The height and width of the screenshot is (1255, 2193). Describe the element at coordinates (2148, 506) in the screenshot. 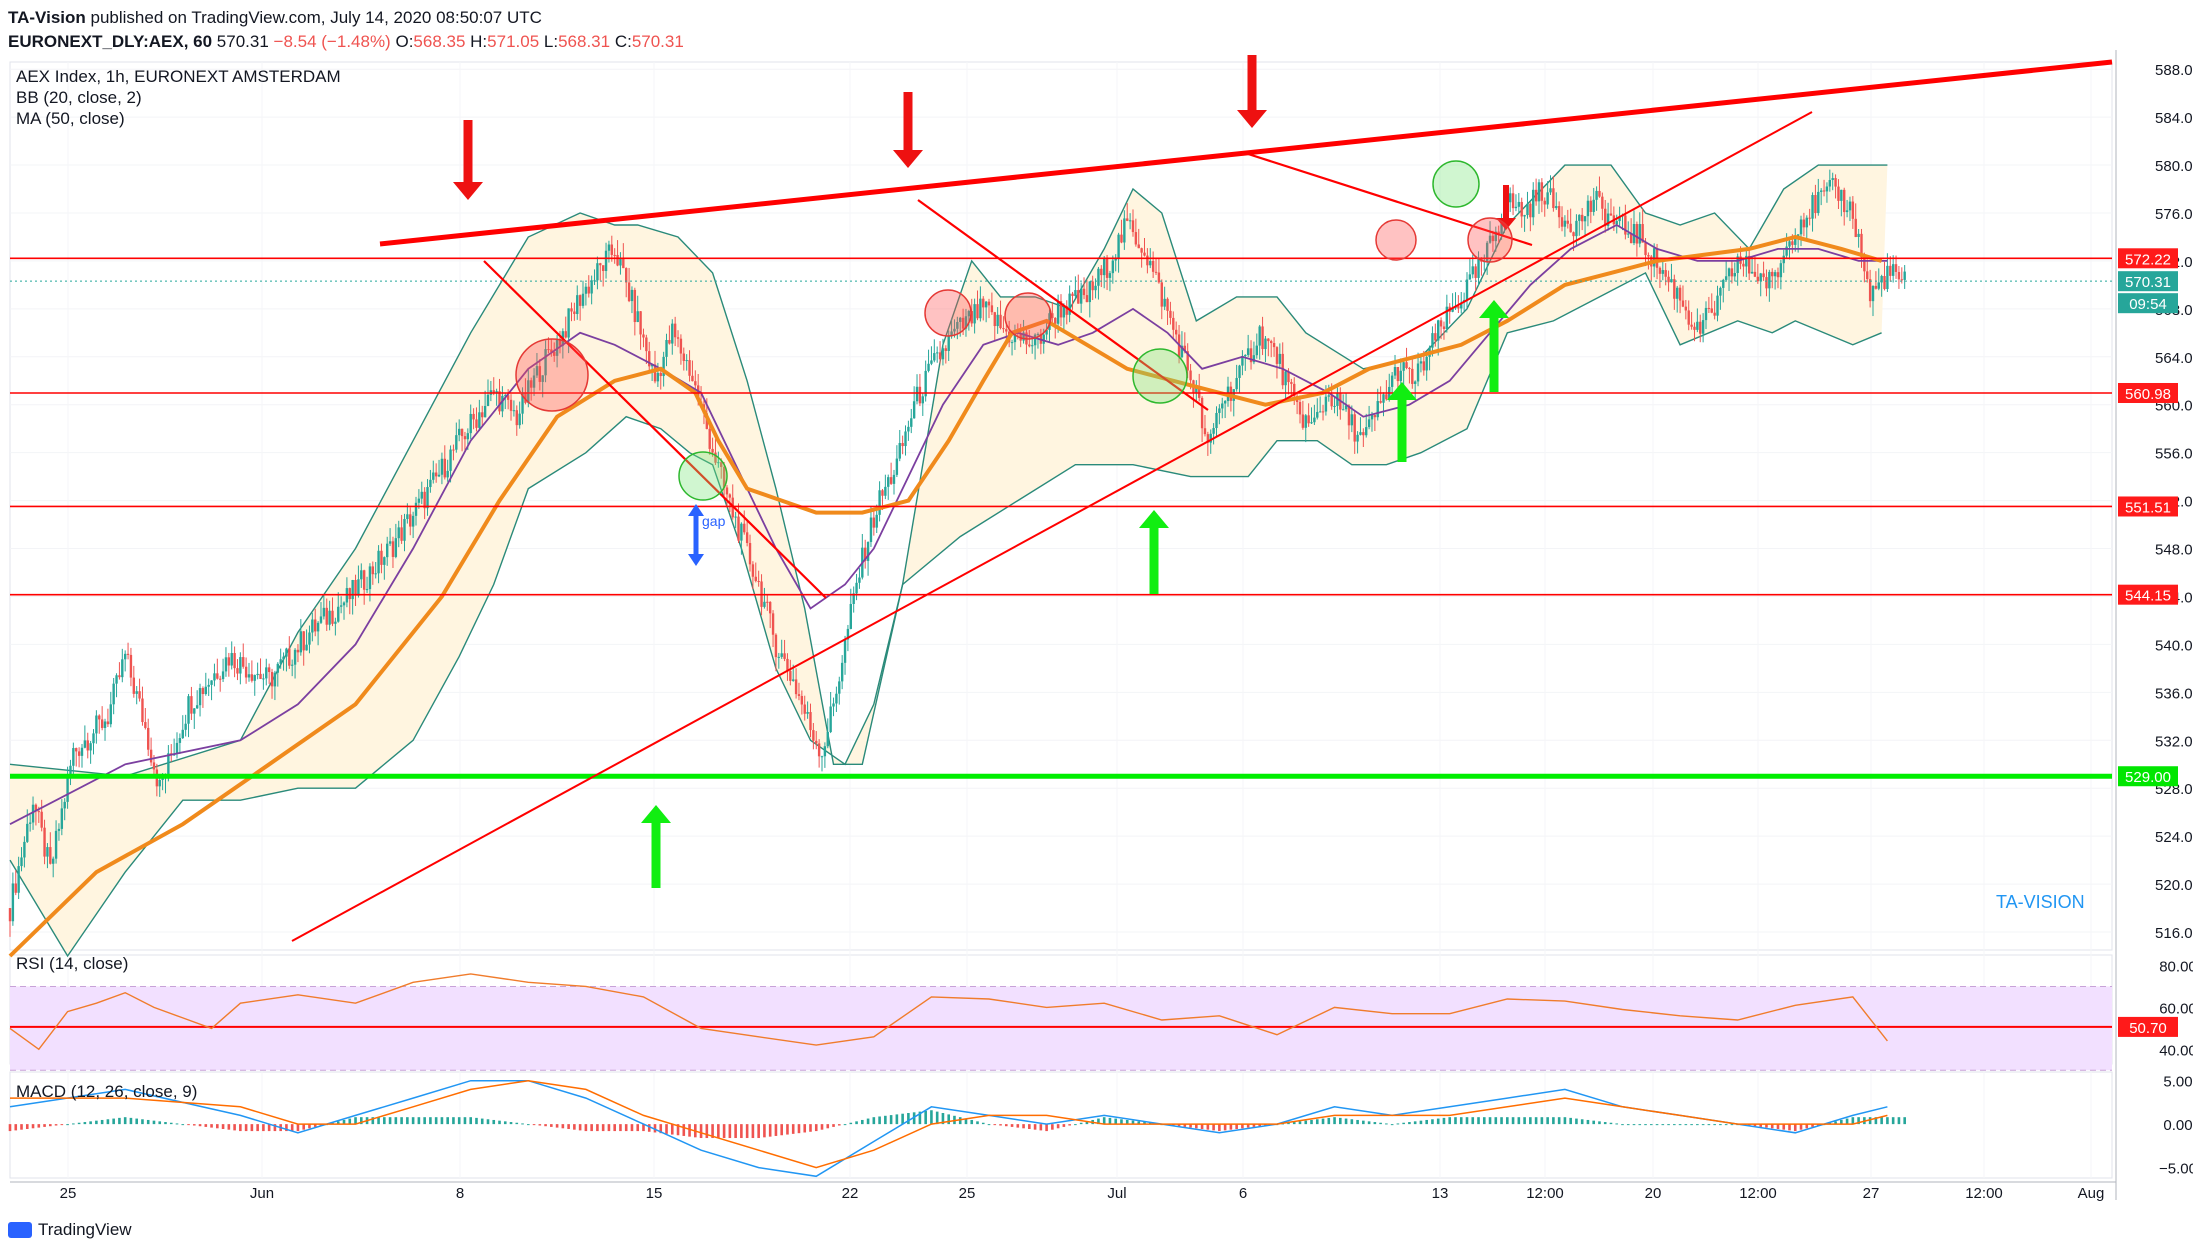

I see `level-tag` at that location.